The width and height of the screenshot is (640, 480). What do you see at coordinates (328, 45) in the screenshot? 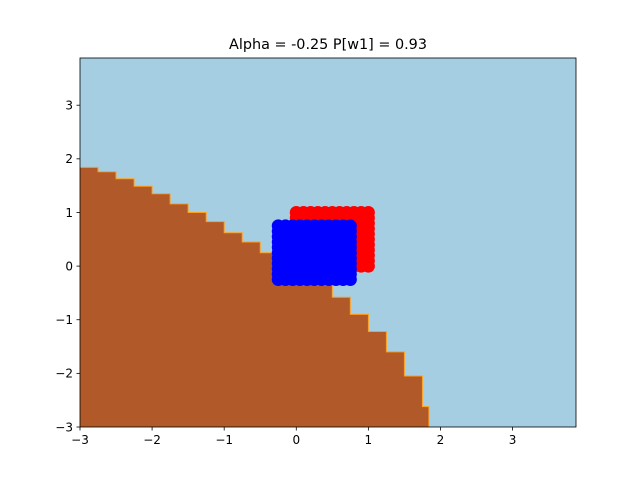
I see `chart-title: Alpha = -0.25 P[w1] = 0.93` at bounding box center [328, 45].